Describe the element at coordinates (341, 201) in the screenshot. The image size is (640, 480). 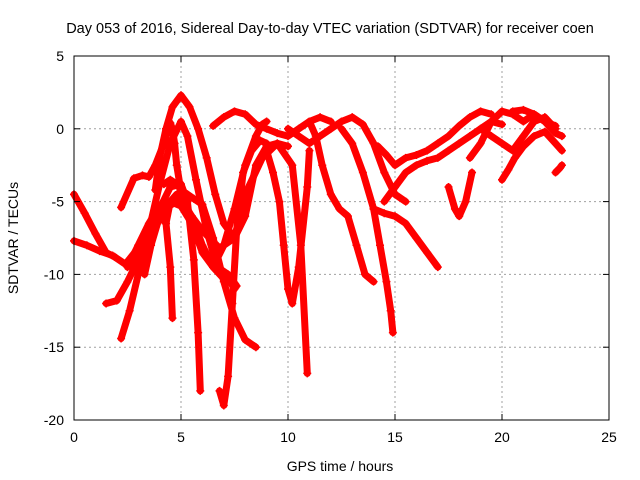
I see `series-arc-o` at that location.